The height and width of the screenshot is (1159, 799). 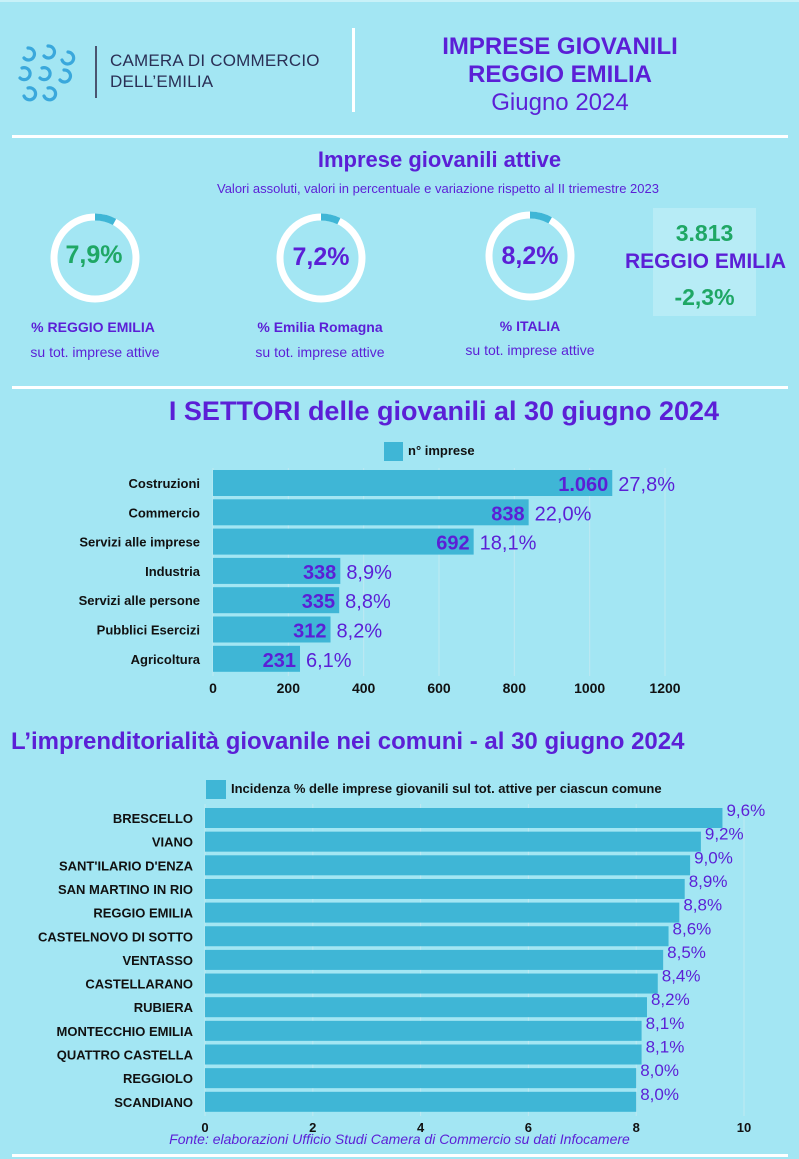 I want to click on comuni-tick-label: 4, so click(x=421, y=1127).